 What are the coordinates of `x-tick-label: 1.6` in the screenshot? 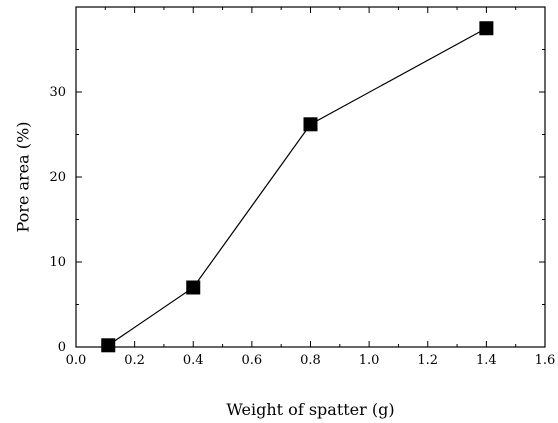 It's located at (545, 360).